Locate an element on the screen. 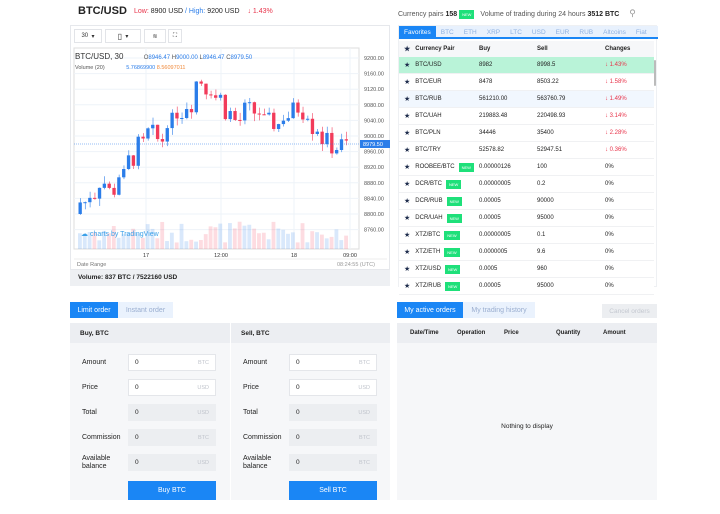 This screenshot has height=514, width=720. time-tick: 09:00 is located at coordinates (350, 256).